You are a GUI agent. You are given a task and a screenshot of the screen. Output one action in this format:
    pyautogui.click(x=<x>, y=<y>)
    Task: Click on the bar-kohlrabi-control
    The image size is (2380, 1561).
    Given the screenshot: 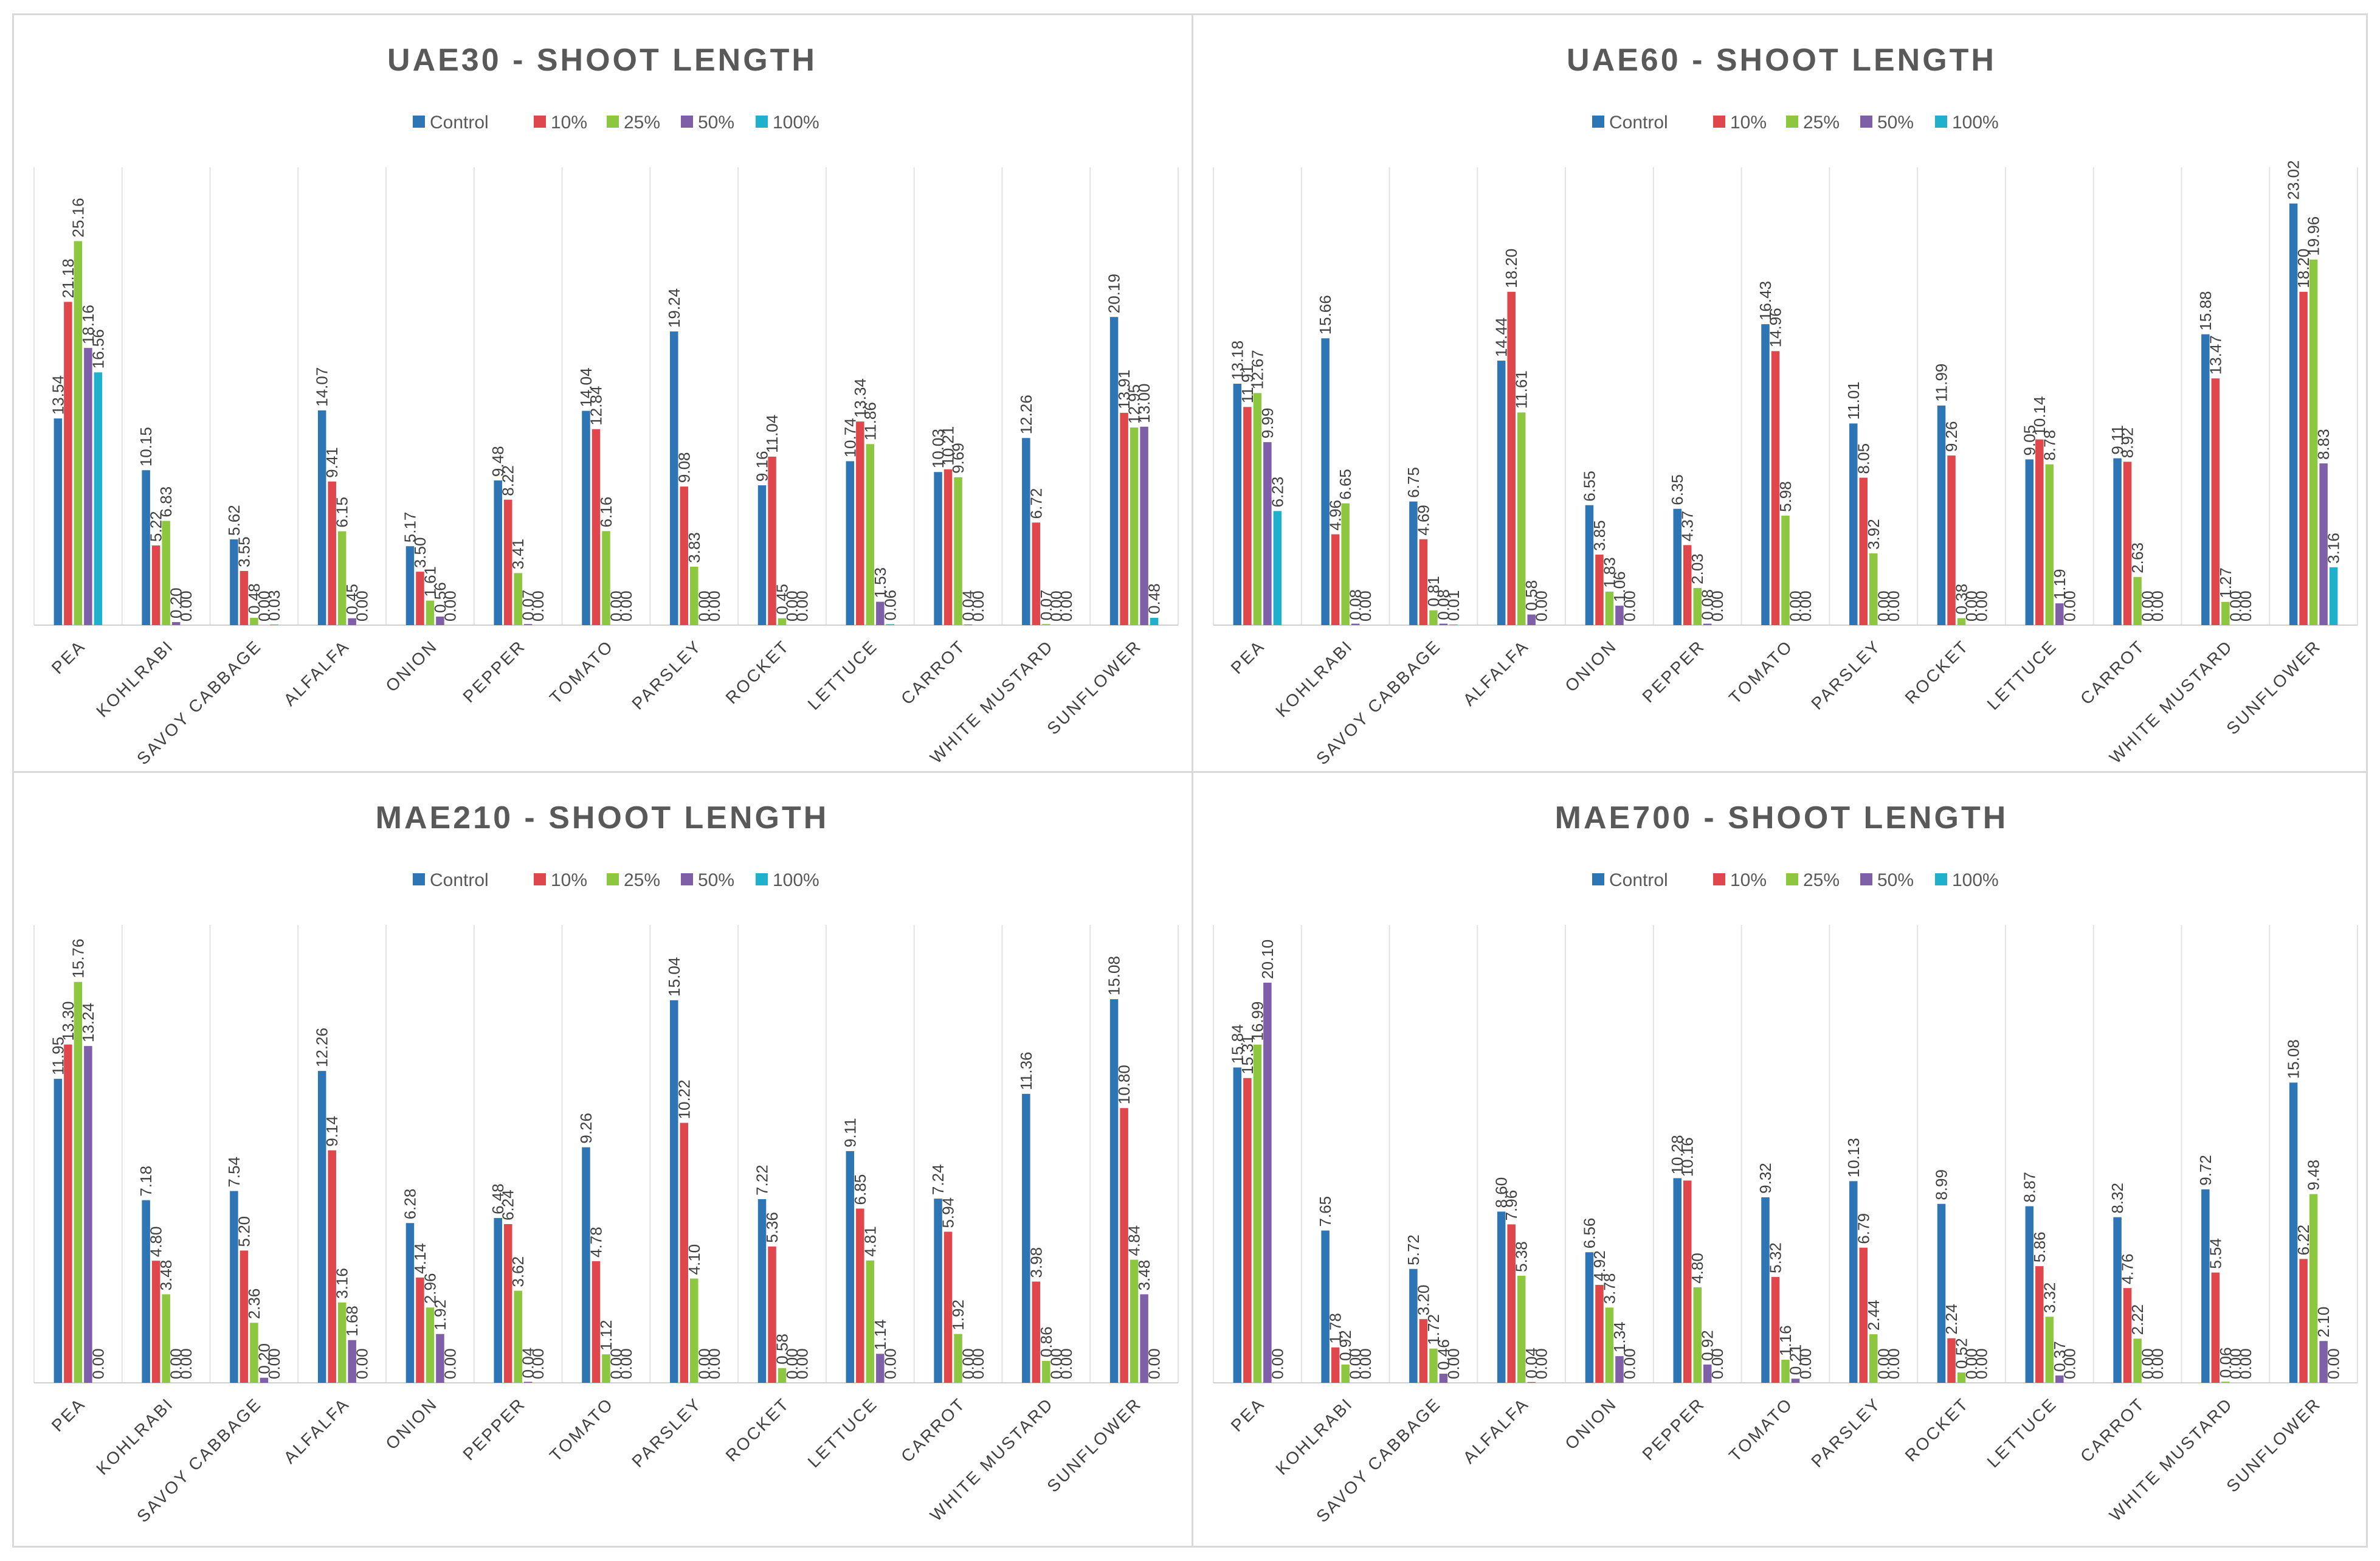 What is the action you would take?
    pyautogui.click(x=146, y=1291)
    